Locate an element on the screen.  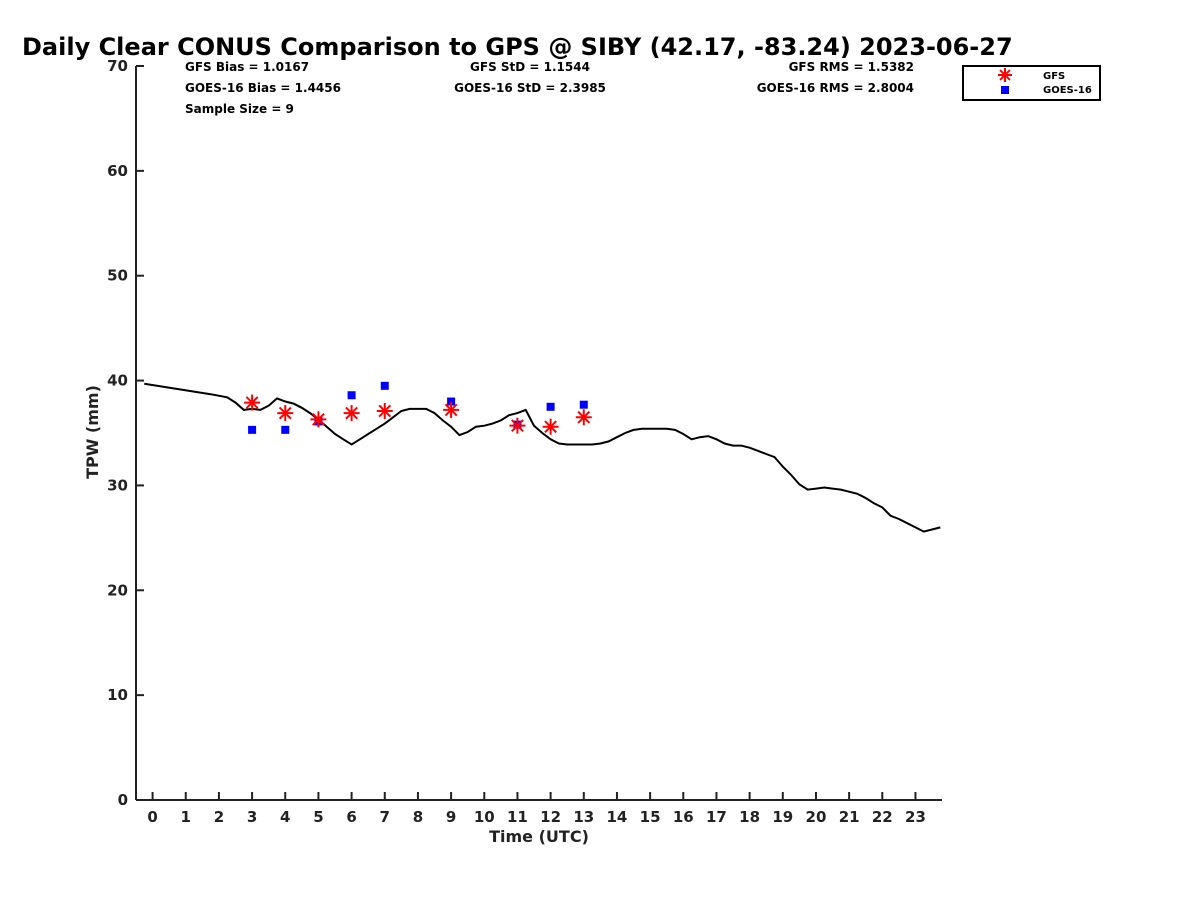
y-tick-label: 30 is located at coordinates (117, 485).